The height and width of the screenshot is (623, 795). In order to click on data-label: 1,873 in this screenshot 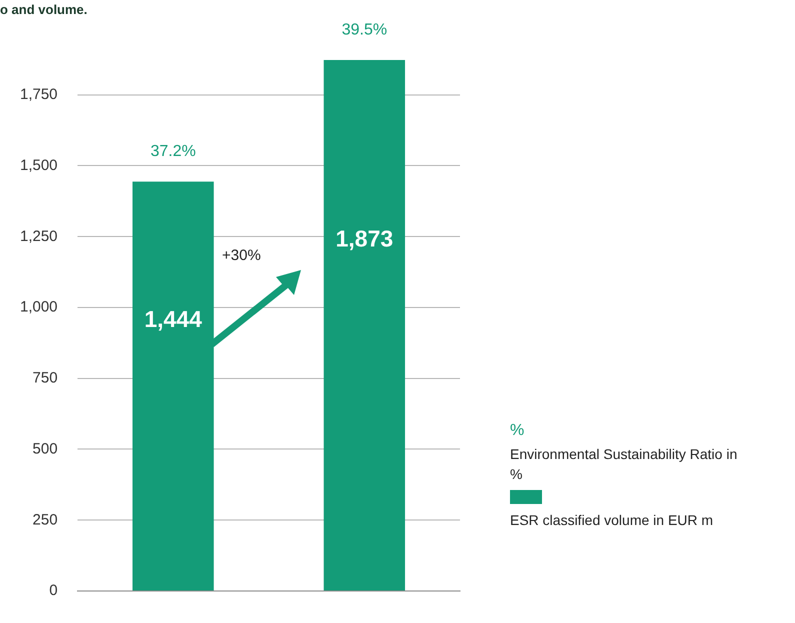, I will do `click(365, 239)`.